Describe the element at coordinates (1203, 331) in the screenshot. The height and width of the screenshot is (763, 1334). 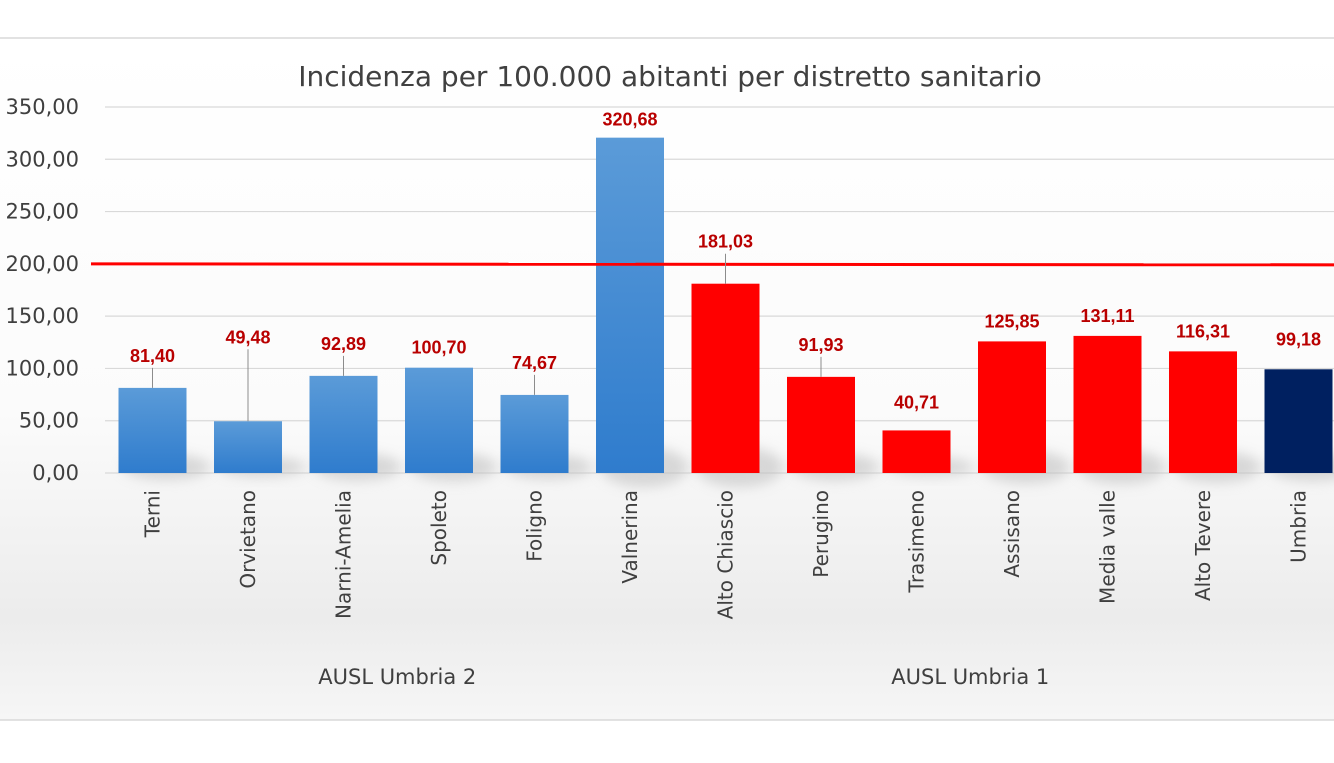
I see `data-label: 116,31` at that location.